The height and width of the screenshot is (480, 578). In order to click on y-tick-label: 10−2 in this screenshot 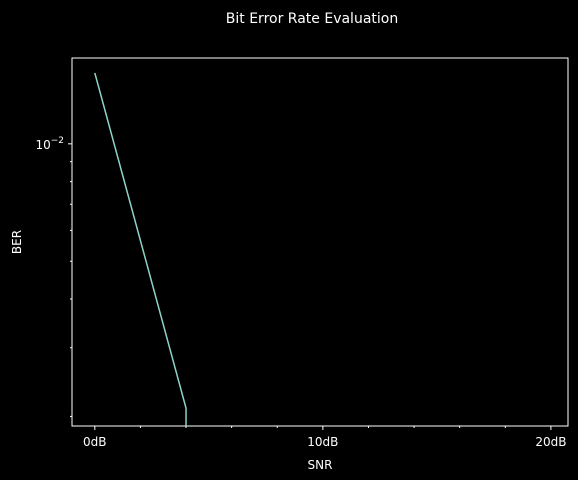, I will do `click(49, 144)`.